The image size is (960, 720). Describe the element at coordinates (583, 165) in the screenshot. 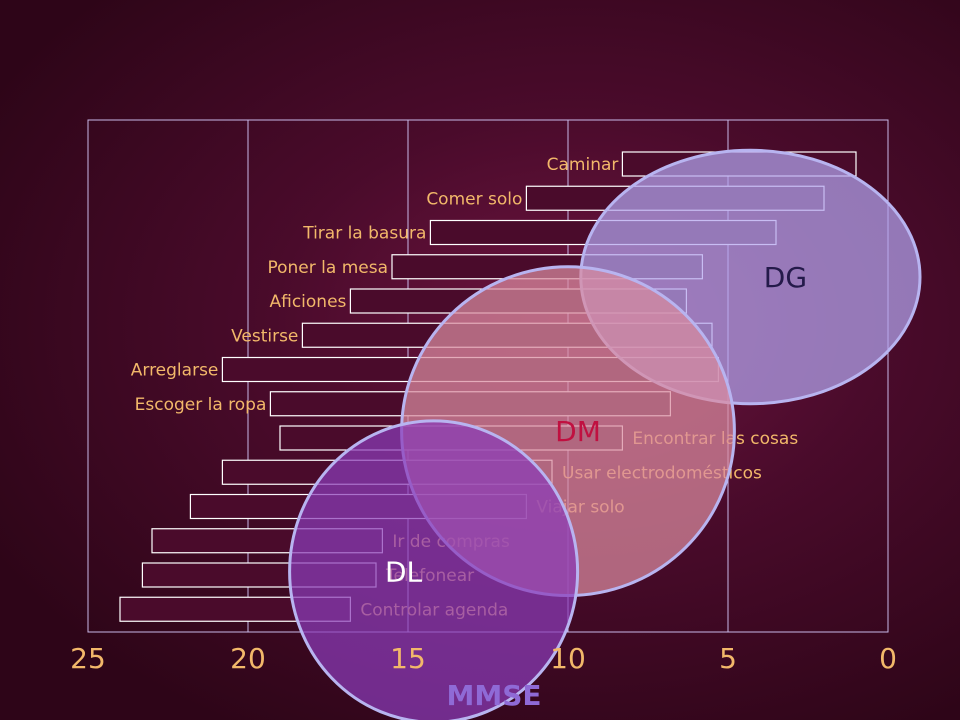

I see `bar-label: Caminar` at that location.